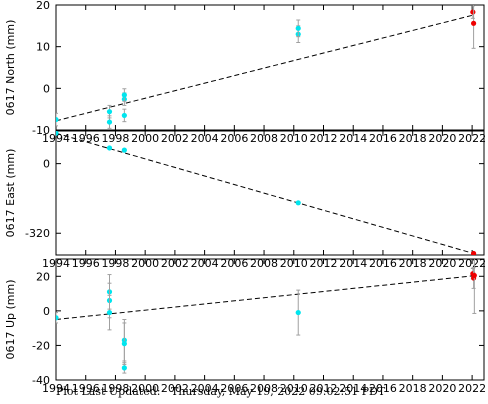 This screenshot has height=404, width=488. What do you see at coordinates (10, 193) in the screenshot?
I see `y-axis-label: 0617 East (mm)` at bounding box center [10, 193].